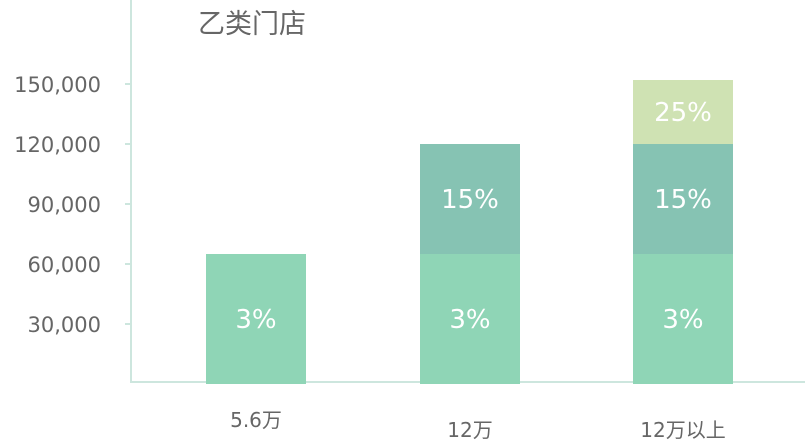 The image size is (805, 440). I want to click on x-tick-label: 12万以上, so click(682, 429).